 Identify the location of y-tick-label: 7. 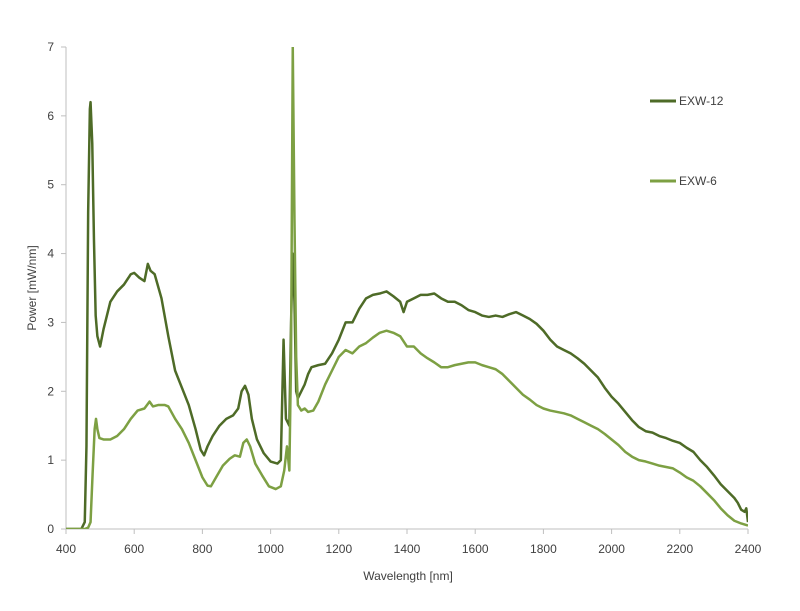
(50, 47).